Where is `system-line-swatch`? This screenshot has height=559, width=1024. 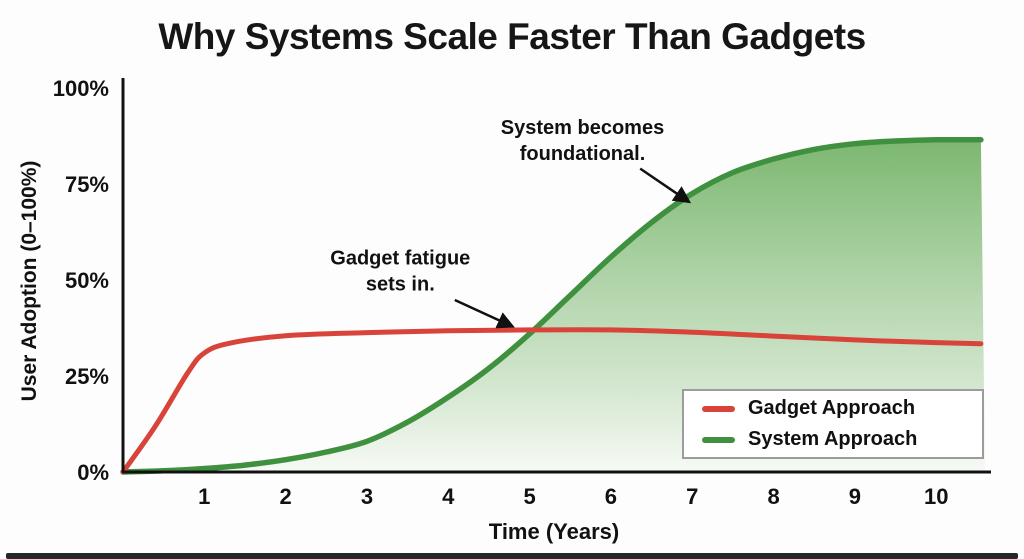
system-line-swatch is located at coordinates (718, 439).